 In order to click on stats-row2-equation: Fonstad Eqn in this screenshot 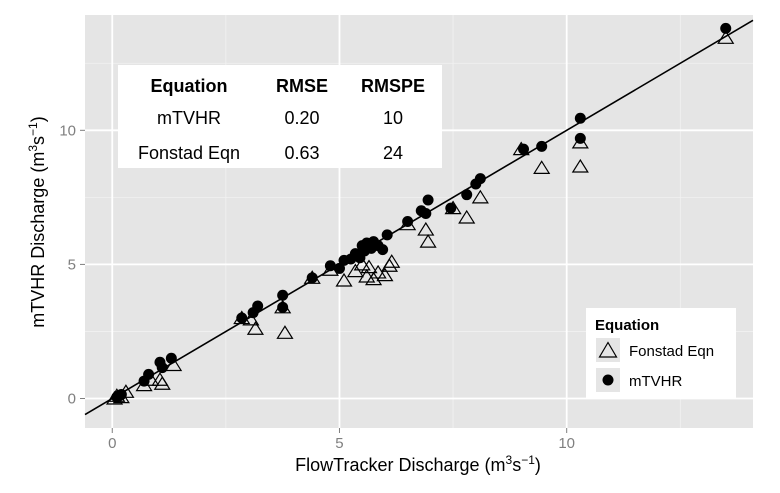, I will do `click(189, 153)`.